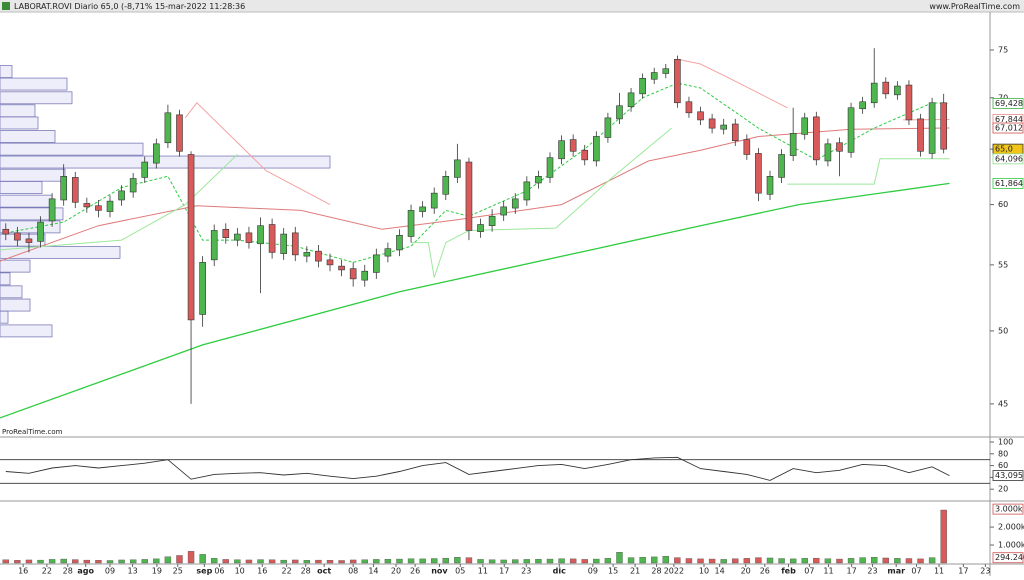 The height and width of the screenshot is (580, 1024). I want to click on x-tick-label: 26, so click(765, 571).